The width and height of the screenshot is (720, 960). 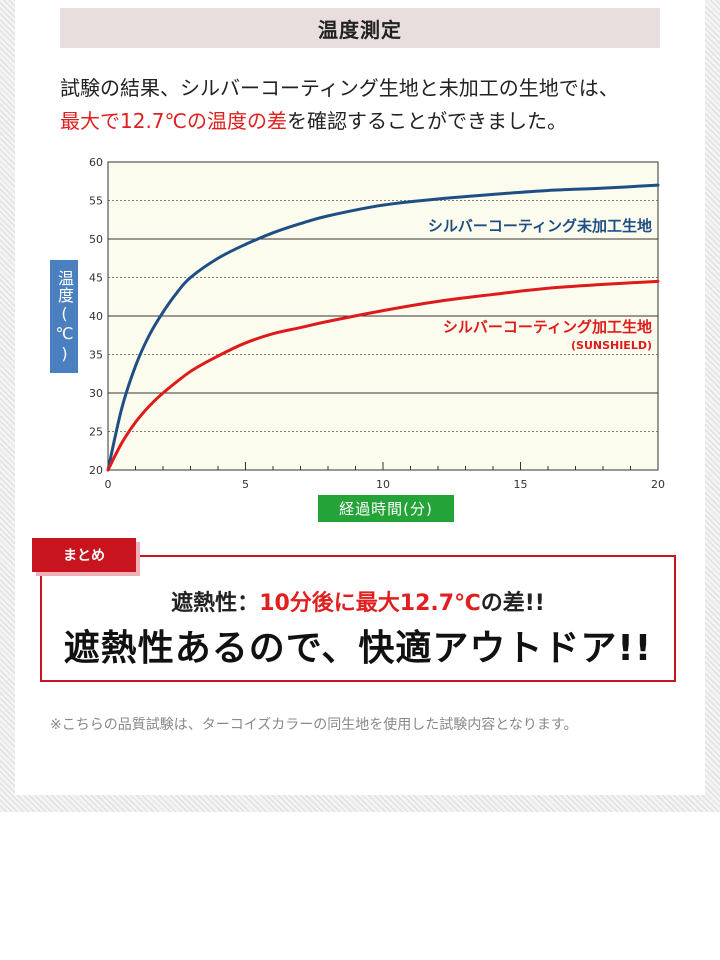 I want to click on y-tick-label: 60, so click(x=96, y=162).